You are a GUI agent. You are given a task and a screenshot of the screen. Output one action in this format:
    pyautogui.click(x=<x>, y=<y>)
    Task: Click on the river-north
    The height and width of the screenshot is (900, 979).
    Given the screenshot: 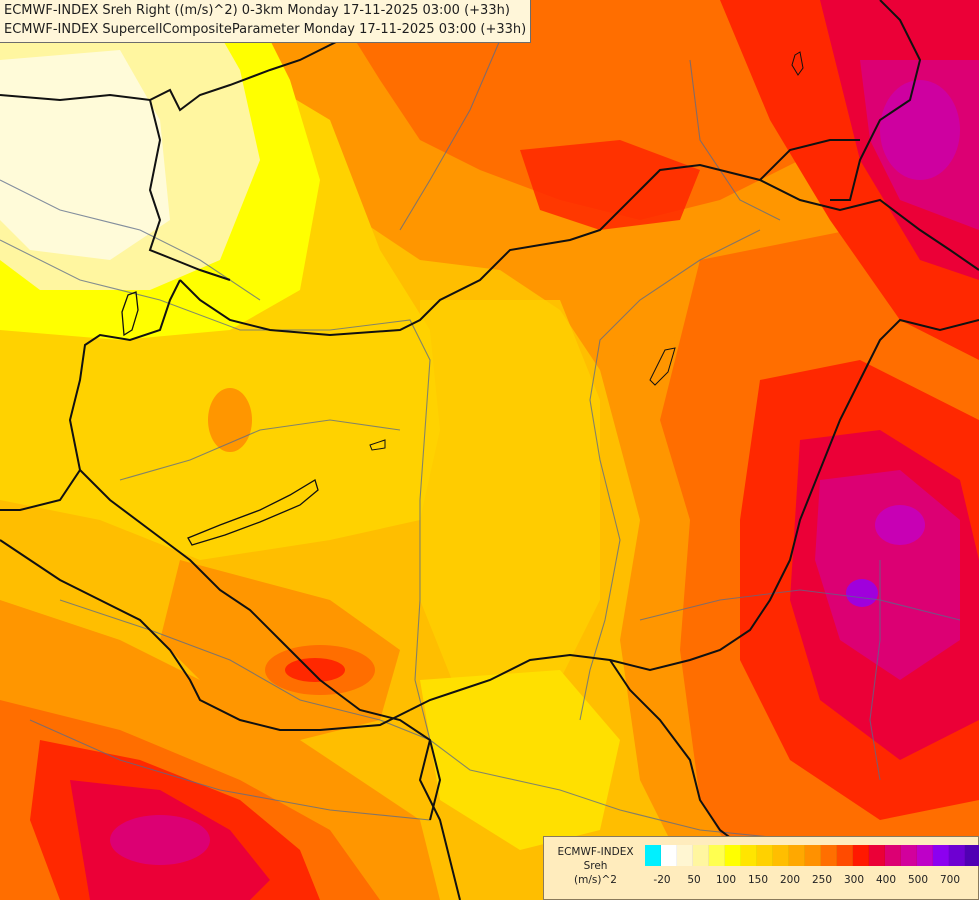 What is the action you would take?
    pyautogui.click(x=450, y=135)
    